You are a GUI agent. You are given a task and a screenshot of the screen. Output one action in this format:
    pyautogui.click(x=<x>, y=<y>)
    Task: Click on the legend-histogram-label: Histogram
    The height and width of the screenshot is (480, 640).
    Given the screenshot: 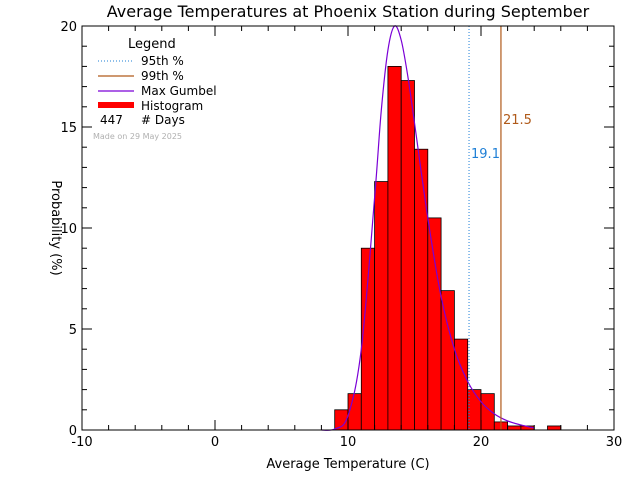 What is the action you would take?
    pyautogui.click(x=172, y=106)
    